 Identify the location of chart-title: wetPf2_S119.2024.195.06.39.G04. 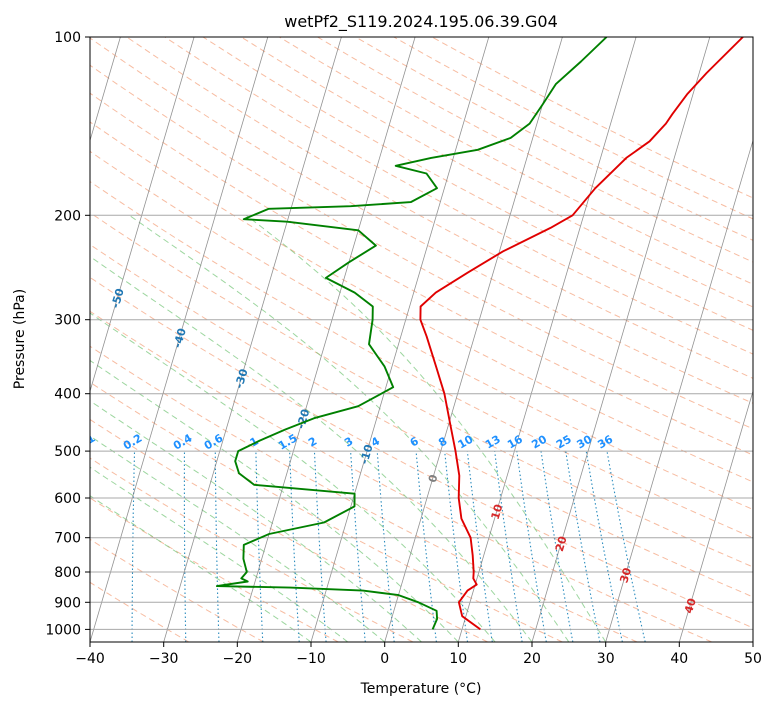
(421, 22).